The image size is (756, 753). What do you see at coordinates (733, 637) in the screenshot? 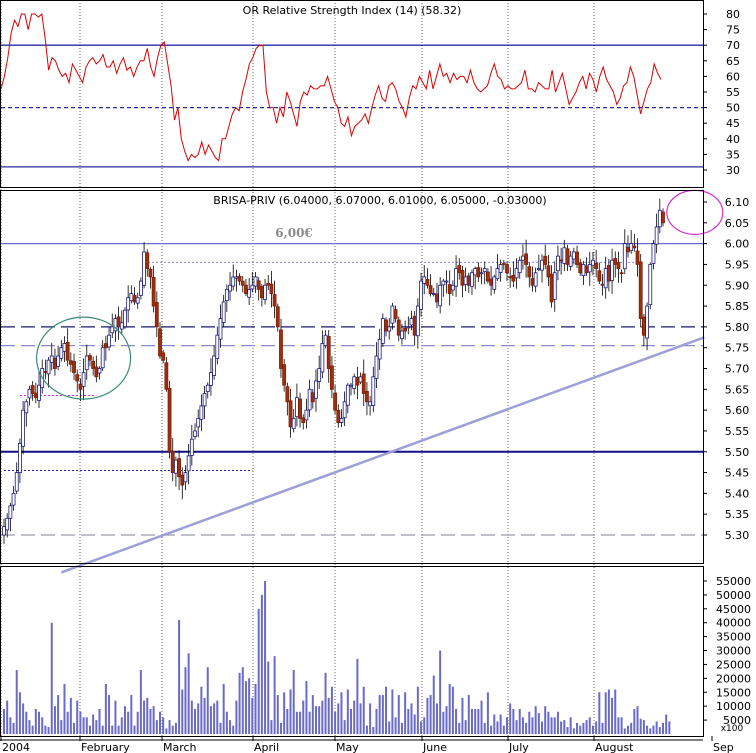
I see `volume-tick-label: 35000` at bounding box center [733, 637].